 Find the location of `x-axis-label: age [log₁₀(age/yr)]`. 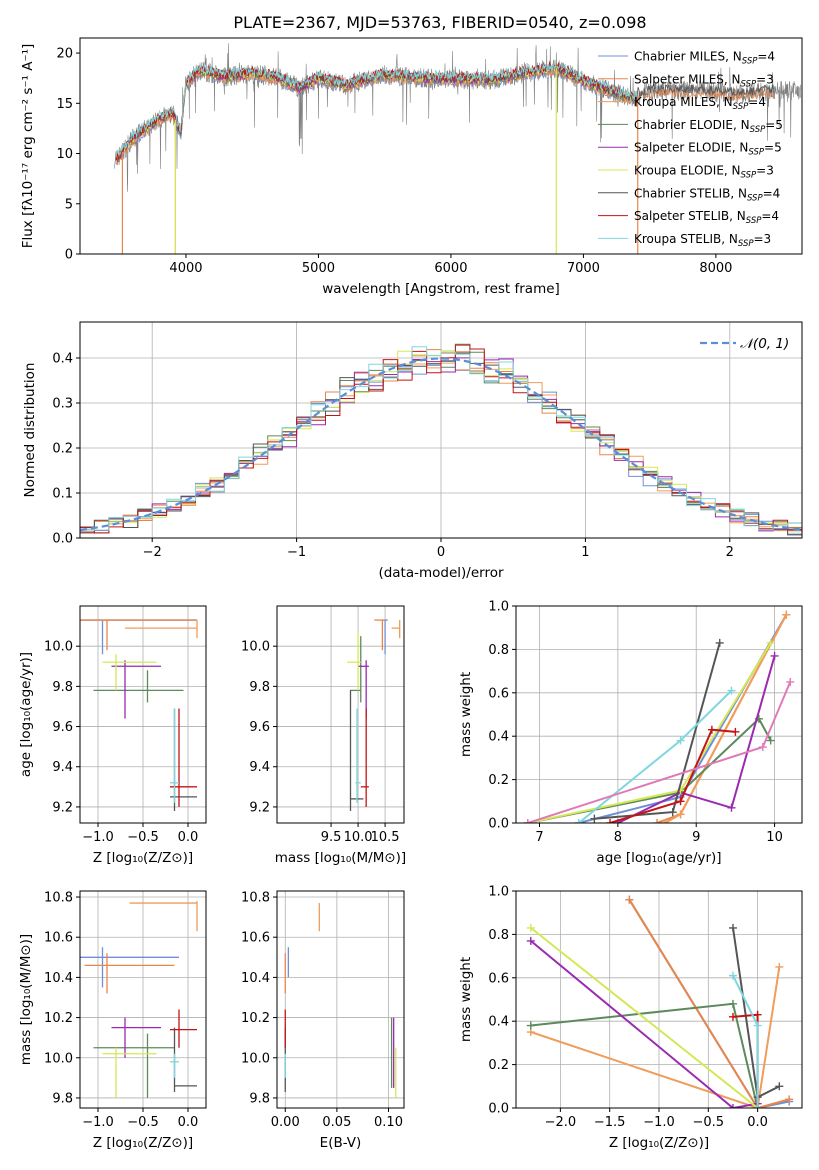

x-axis-label: age [log₁₀(age/yr)] is located at coordinates (658, 858).